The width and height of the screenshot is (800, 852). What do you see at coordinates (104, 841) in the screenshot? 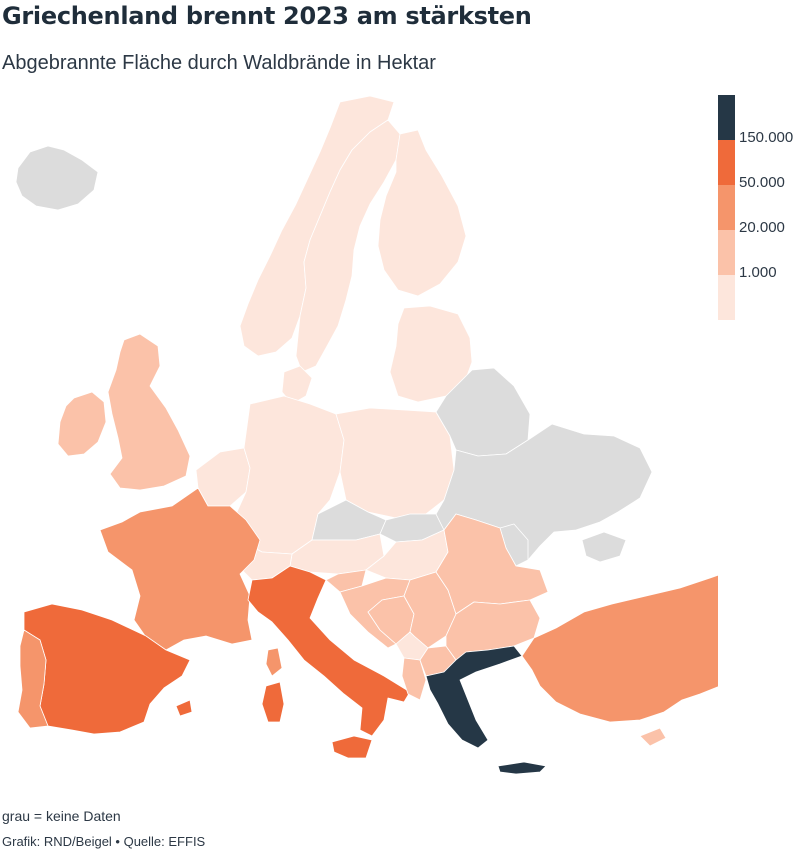
I see `source-credit: Grafik: RND/Beigel • Quelle: EFFIS` at bounding box center [104, 841].